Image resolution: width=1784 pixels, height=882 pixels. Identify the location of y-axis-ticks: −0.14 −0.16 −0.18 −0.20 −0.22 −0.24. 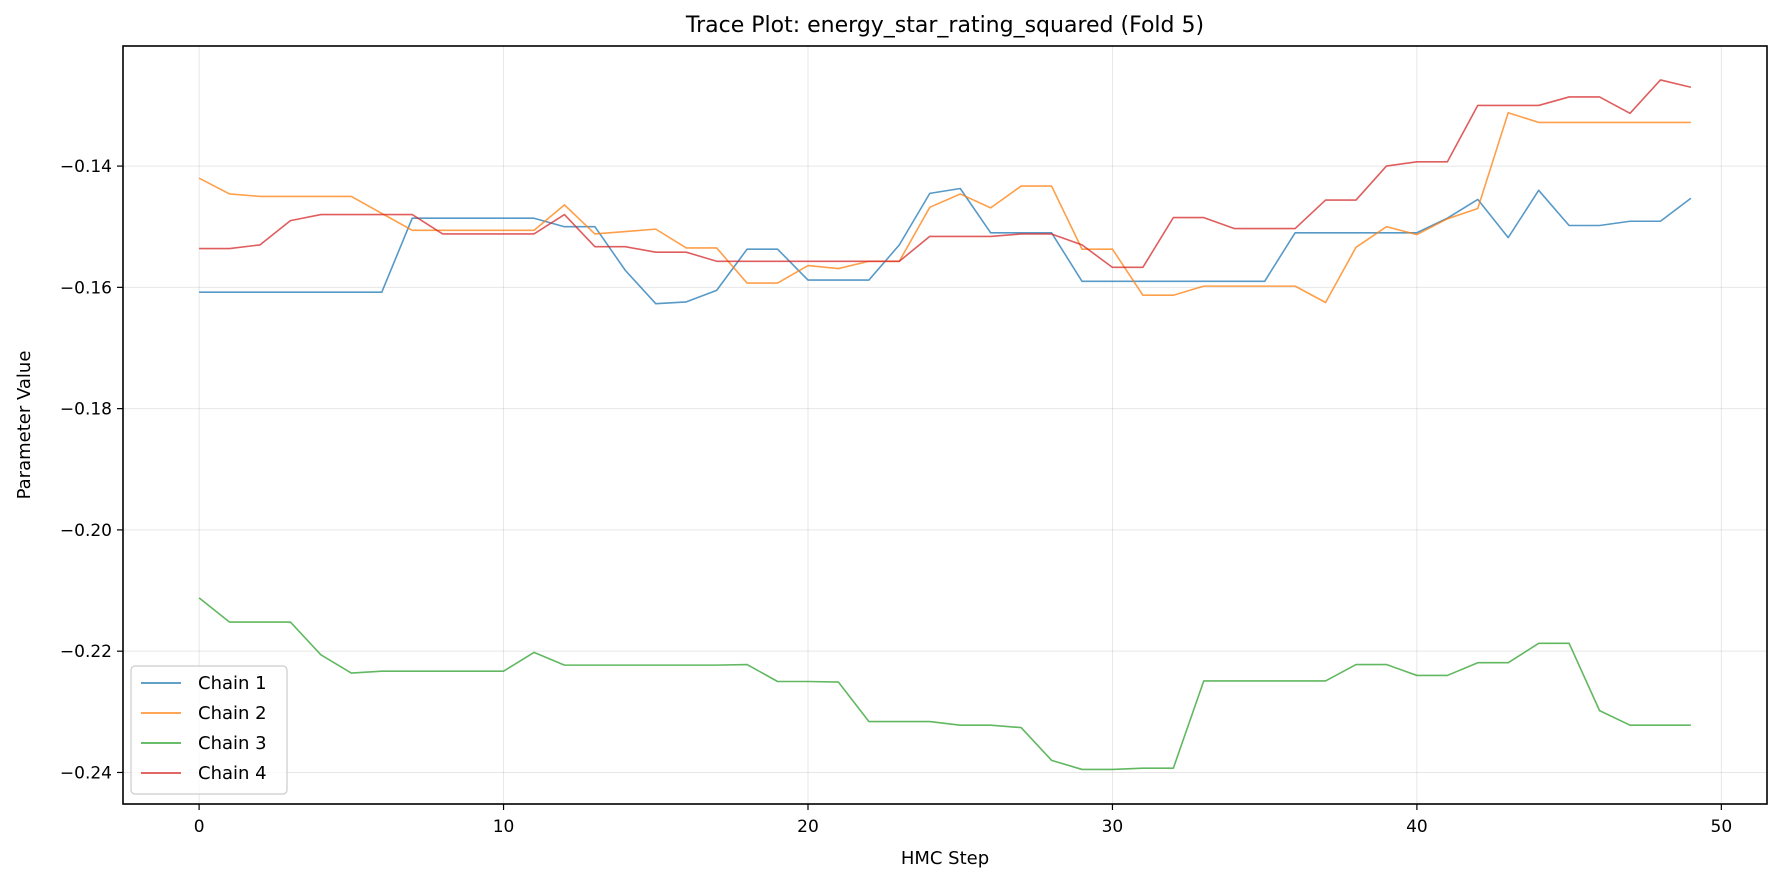
(91, 470).